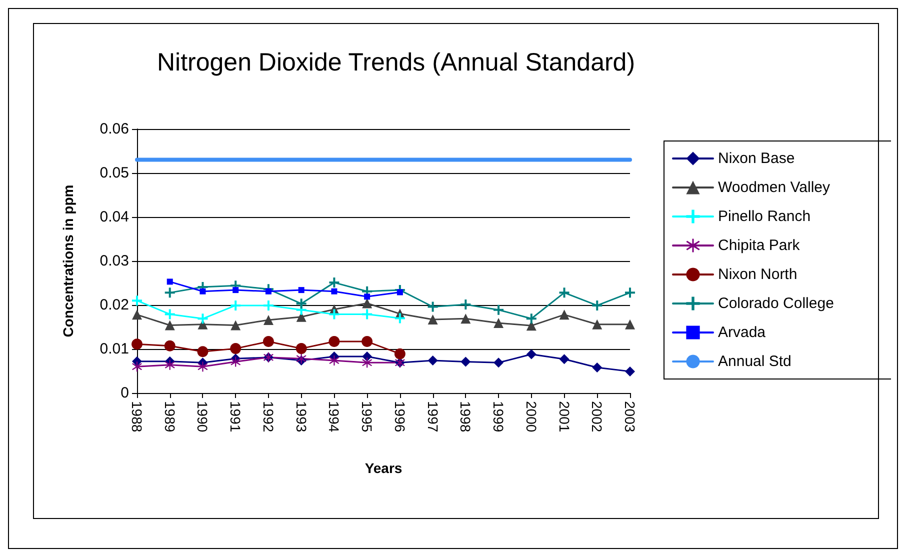  What do you see at coordinates (137, 416) in the screenshot?
I see `x-tick-label: 1988` at bounding box center [137, 416].